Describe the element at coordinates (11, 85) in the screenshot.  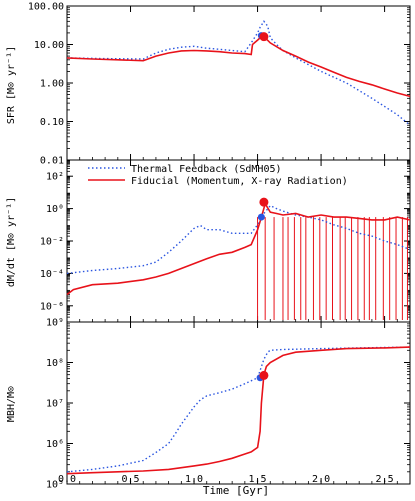
I see `sfr-panel-ylabel: SFR [M⊙ yr⁻¹]` at that location.